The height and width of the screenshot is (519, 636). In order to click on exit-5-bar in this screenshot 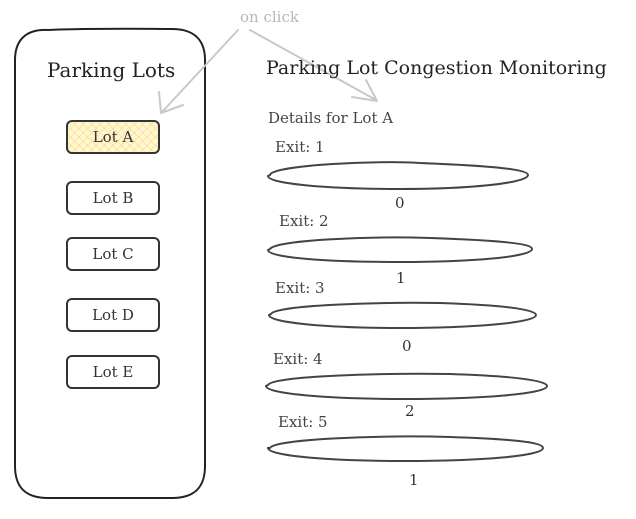, I will do `click(405, 449)`.